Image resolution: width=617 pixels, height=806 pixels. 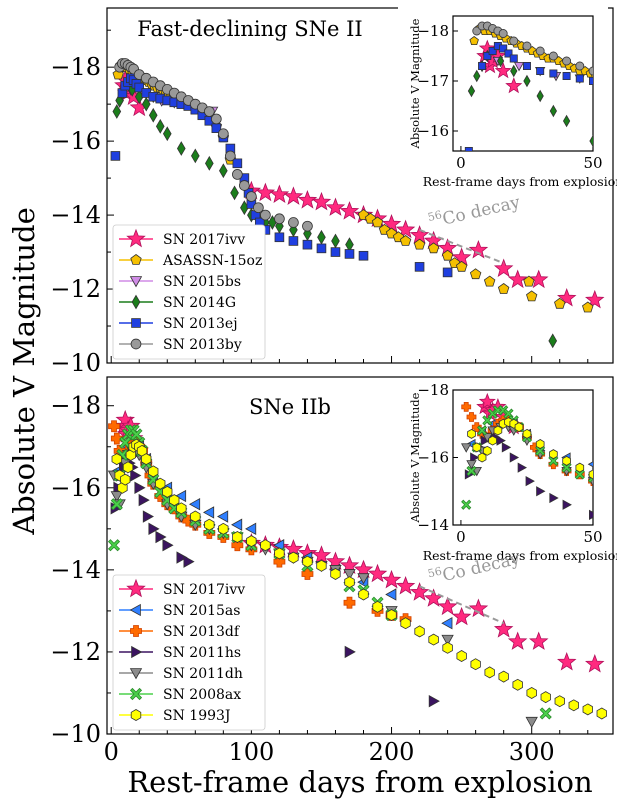 I want to click on legend-item-sn-2017ivv: SN 2017ivv, so click(x=182, y=238).